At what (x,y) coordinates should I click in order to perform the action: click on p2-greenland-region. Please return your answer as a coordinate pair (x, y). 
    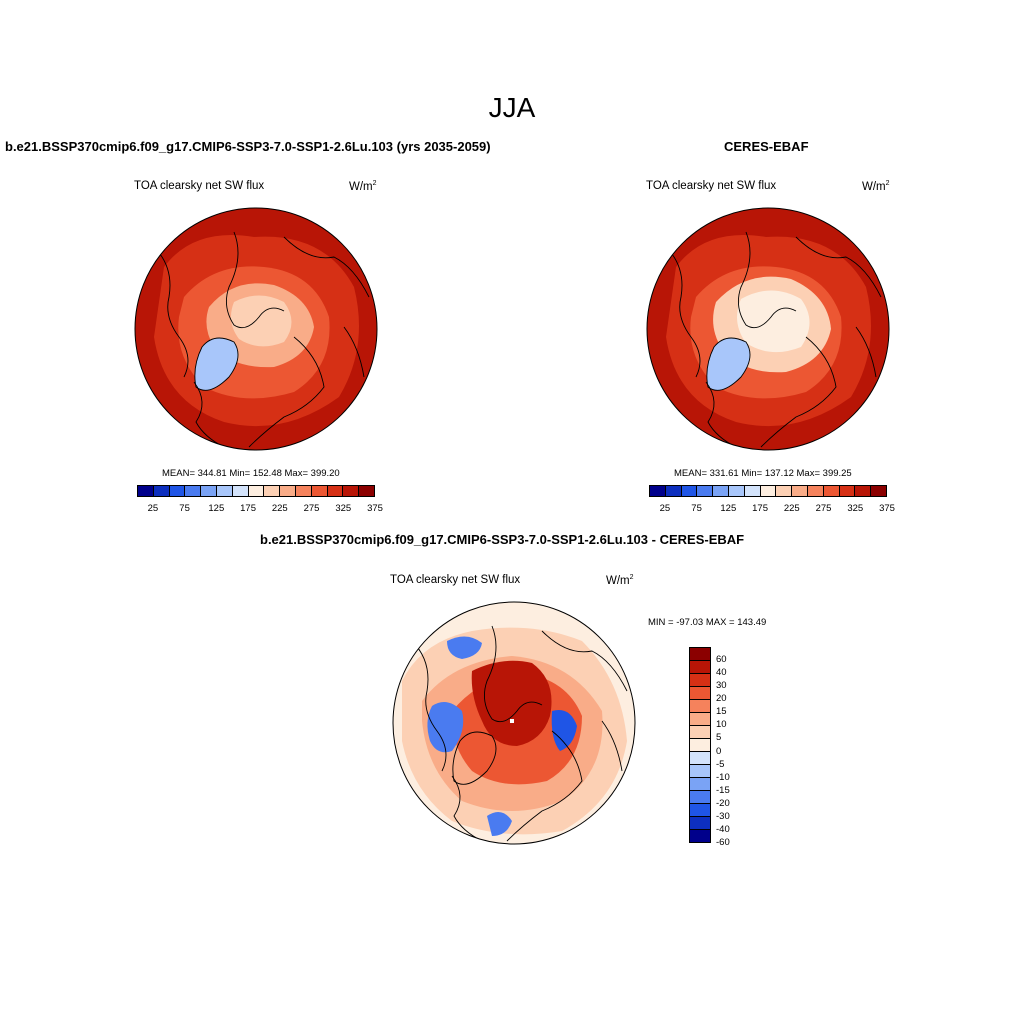
    Looking at the image, I should click on (728, 364).